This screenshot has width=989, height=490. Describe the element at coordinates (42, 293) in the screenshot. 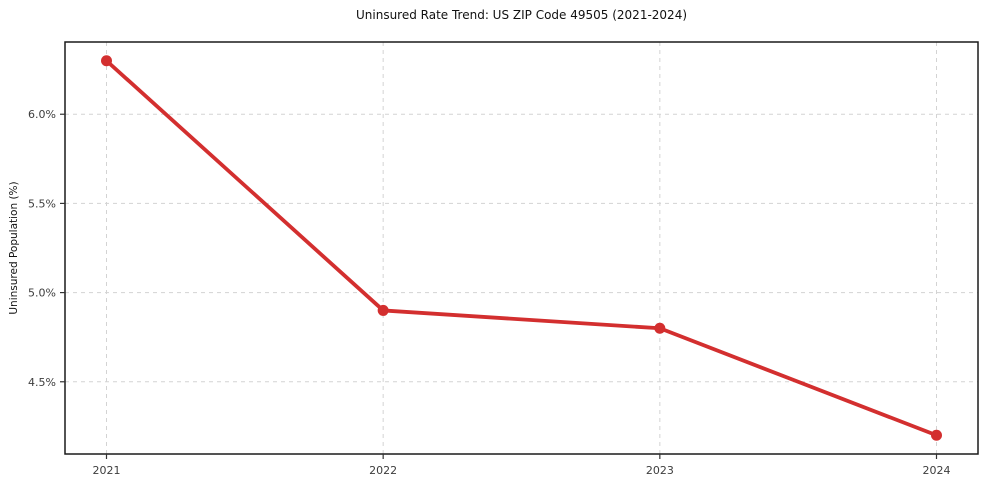

I see `y-tick-label: 5.0%` at that location.